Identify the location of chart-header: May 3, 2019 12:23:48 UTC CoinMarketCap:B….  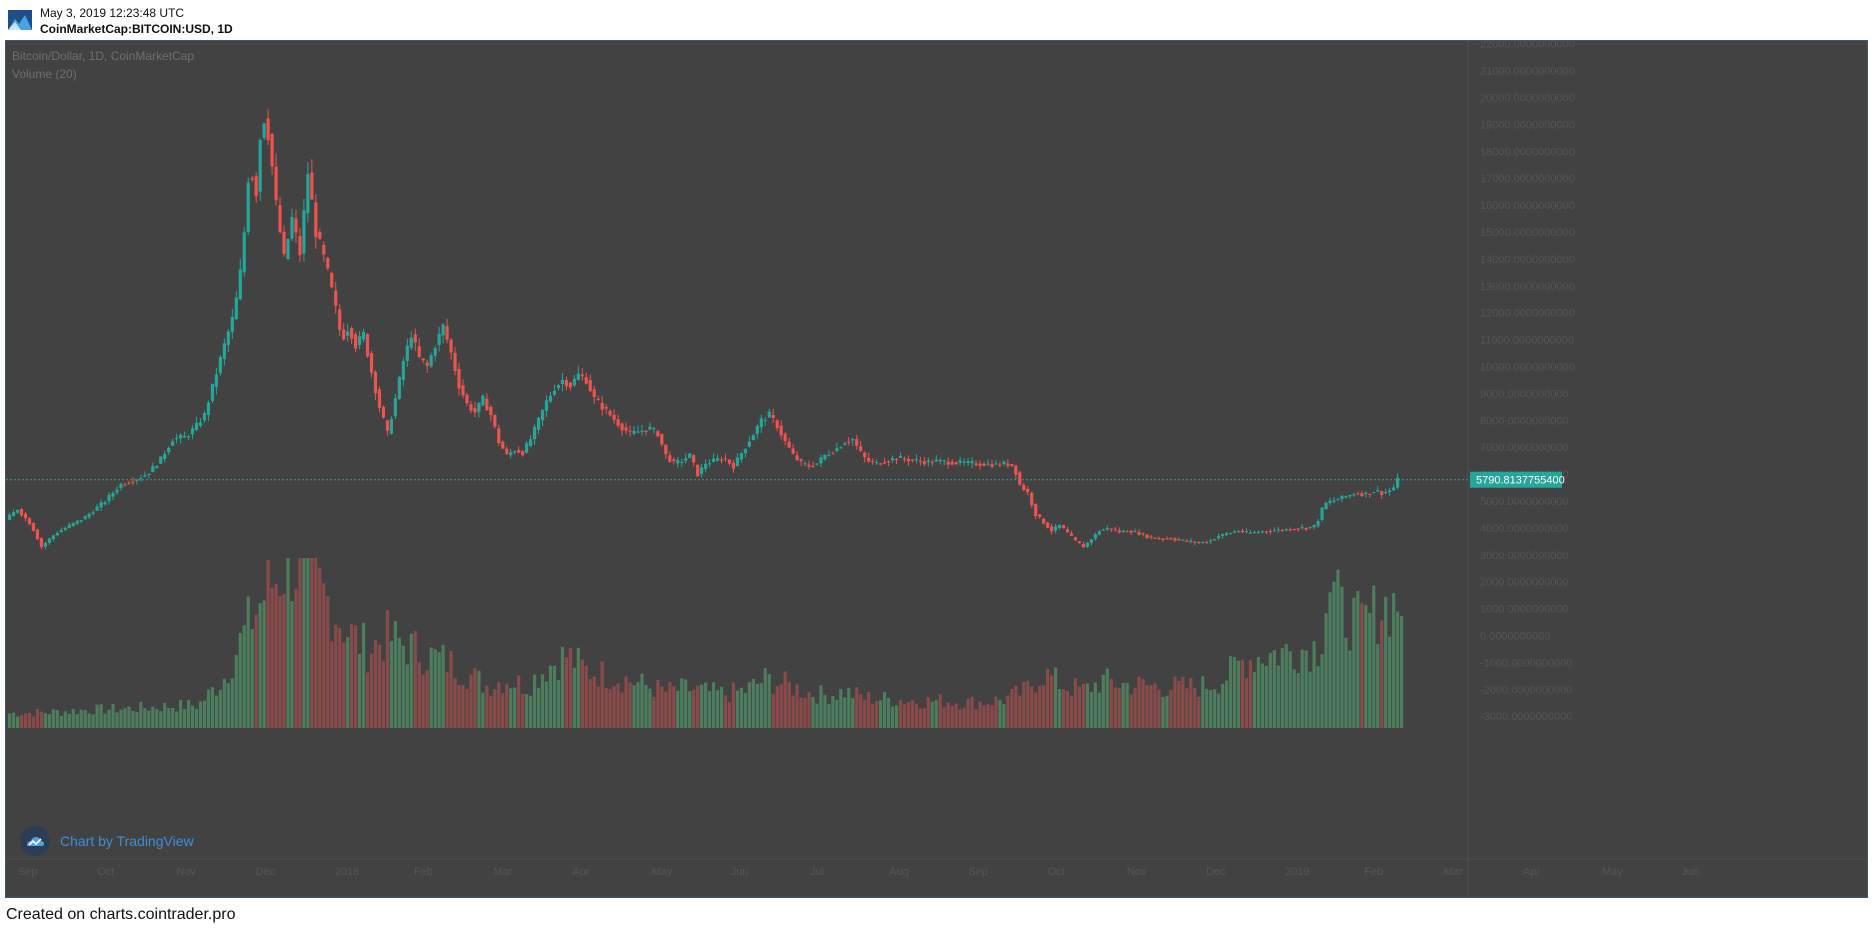
(937, 20).